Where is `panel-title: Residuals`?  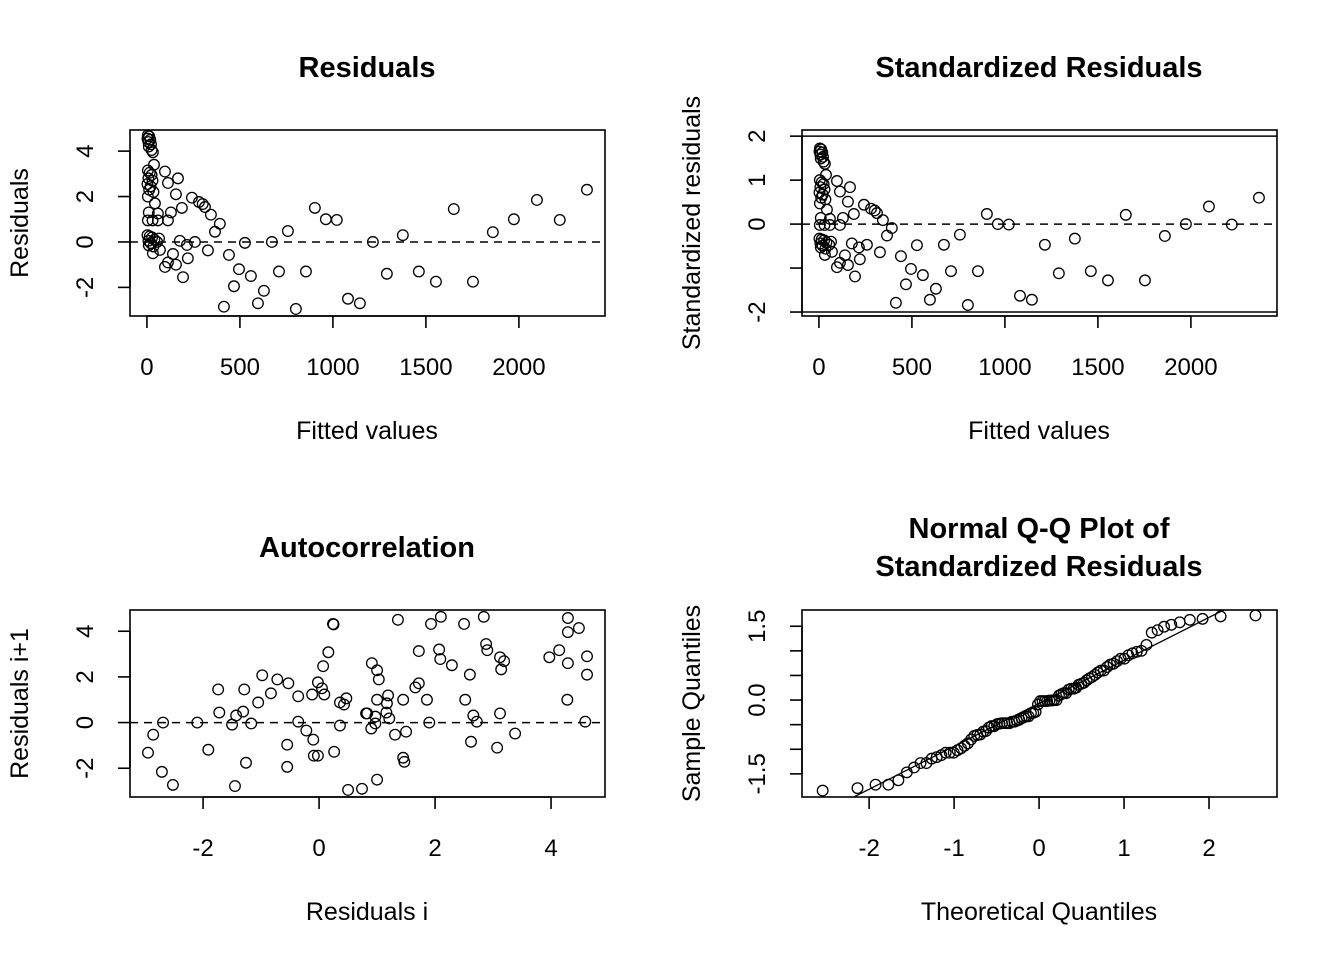
panel-title: Residuals is located at coordinates (367, 68).